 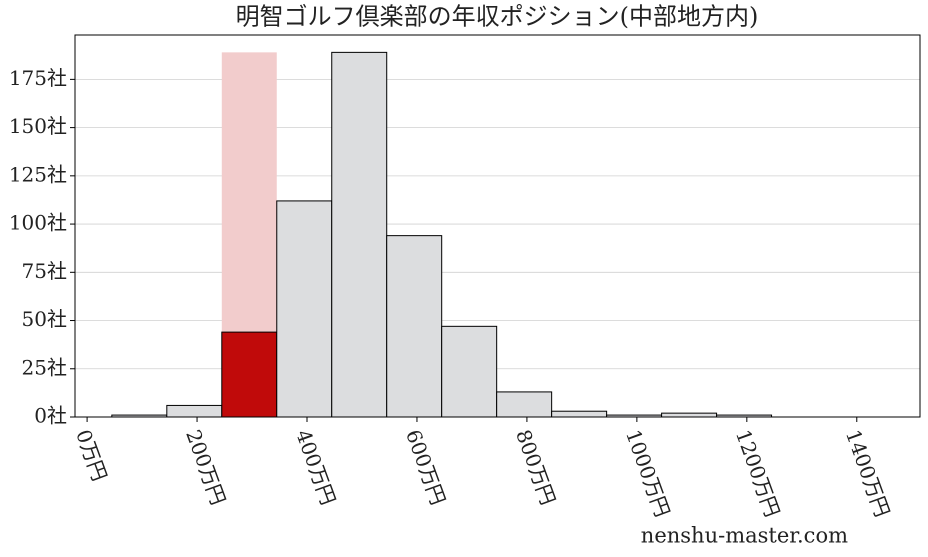 What do you see at coordinates (205, 467) in the screenshot?
I see `x-tick-label: 200万円` at bounding box center [205, 467].